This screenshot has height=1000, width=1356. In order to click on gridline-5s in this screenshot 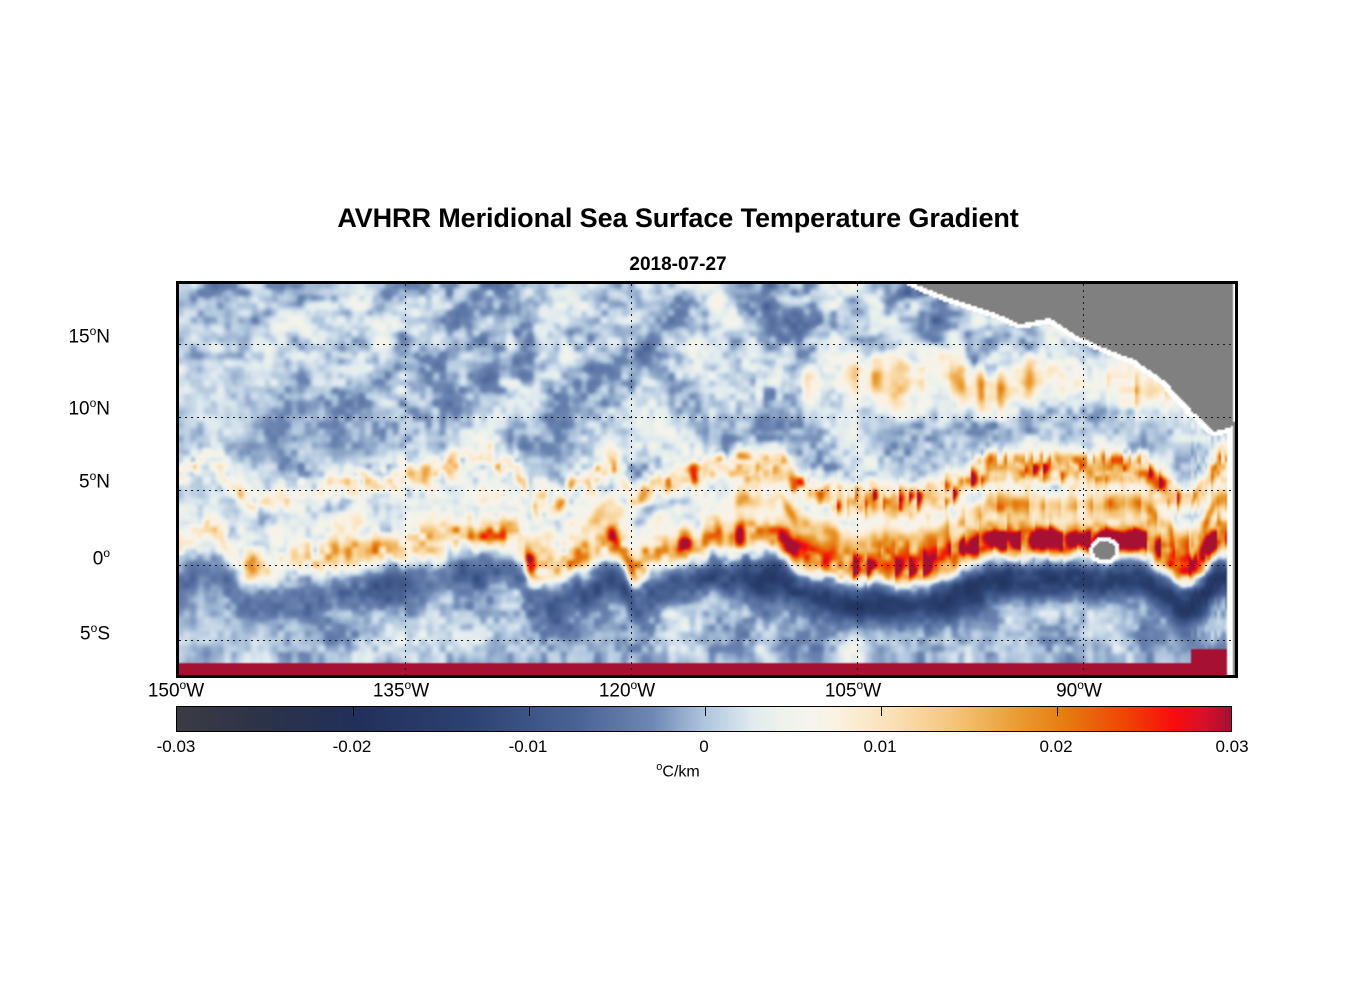, I will do `click(707, 640)`.